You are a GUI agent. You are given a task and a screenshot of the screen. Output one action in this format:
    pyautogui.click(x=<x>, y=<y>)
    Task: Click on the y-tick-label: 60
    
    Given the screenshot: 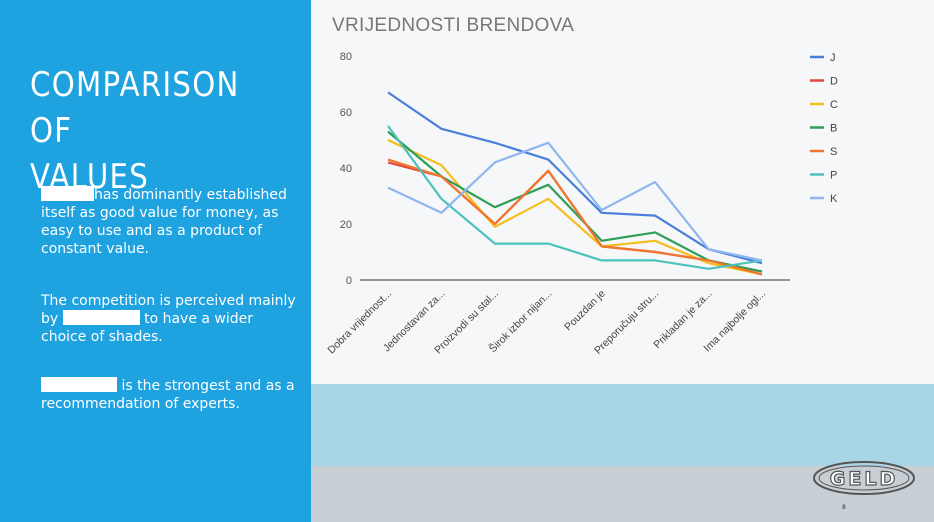 What is the action you would take?
    pyautogui.click(x=346, y=113)
    